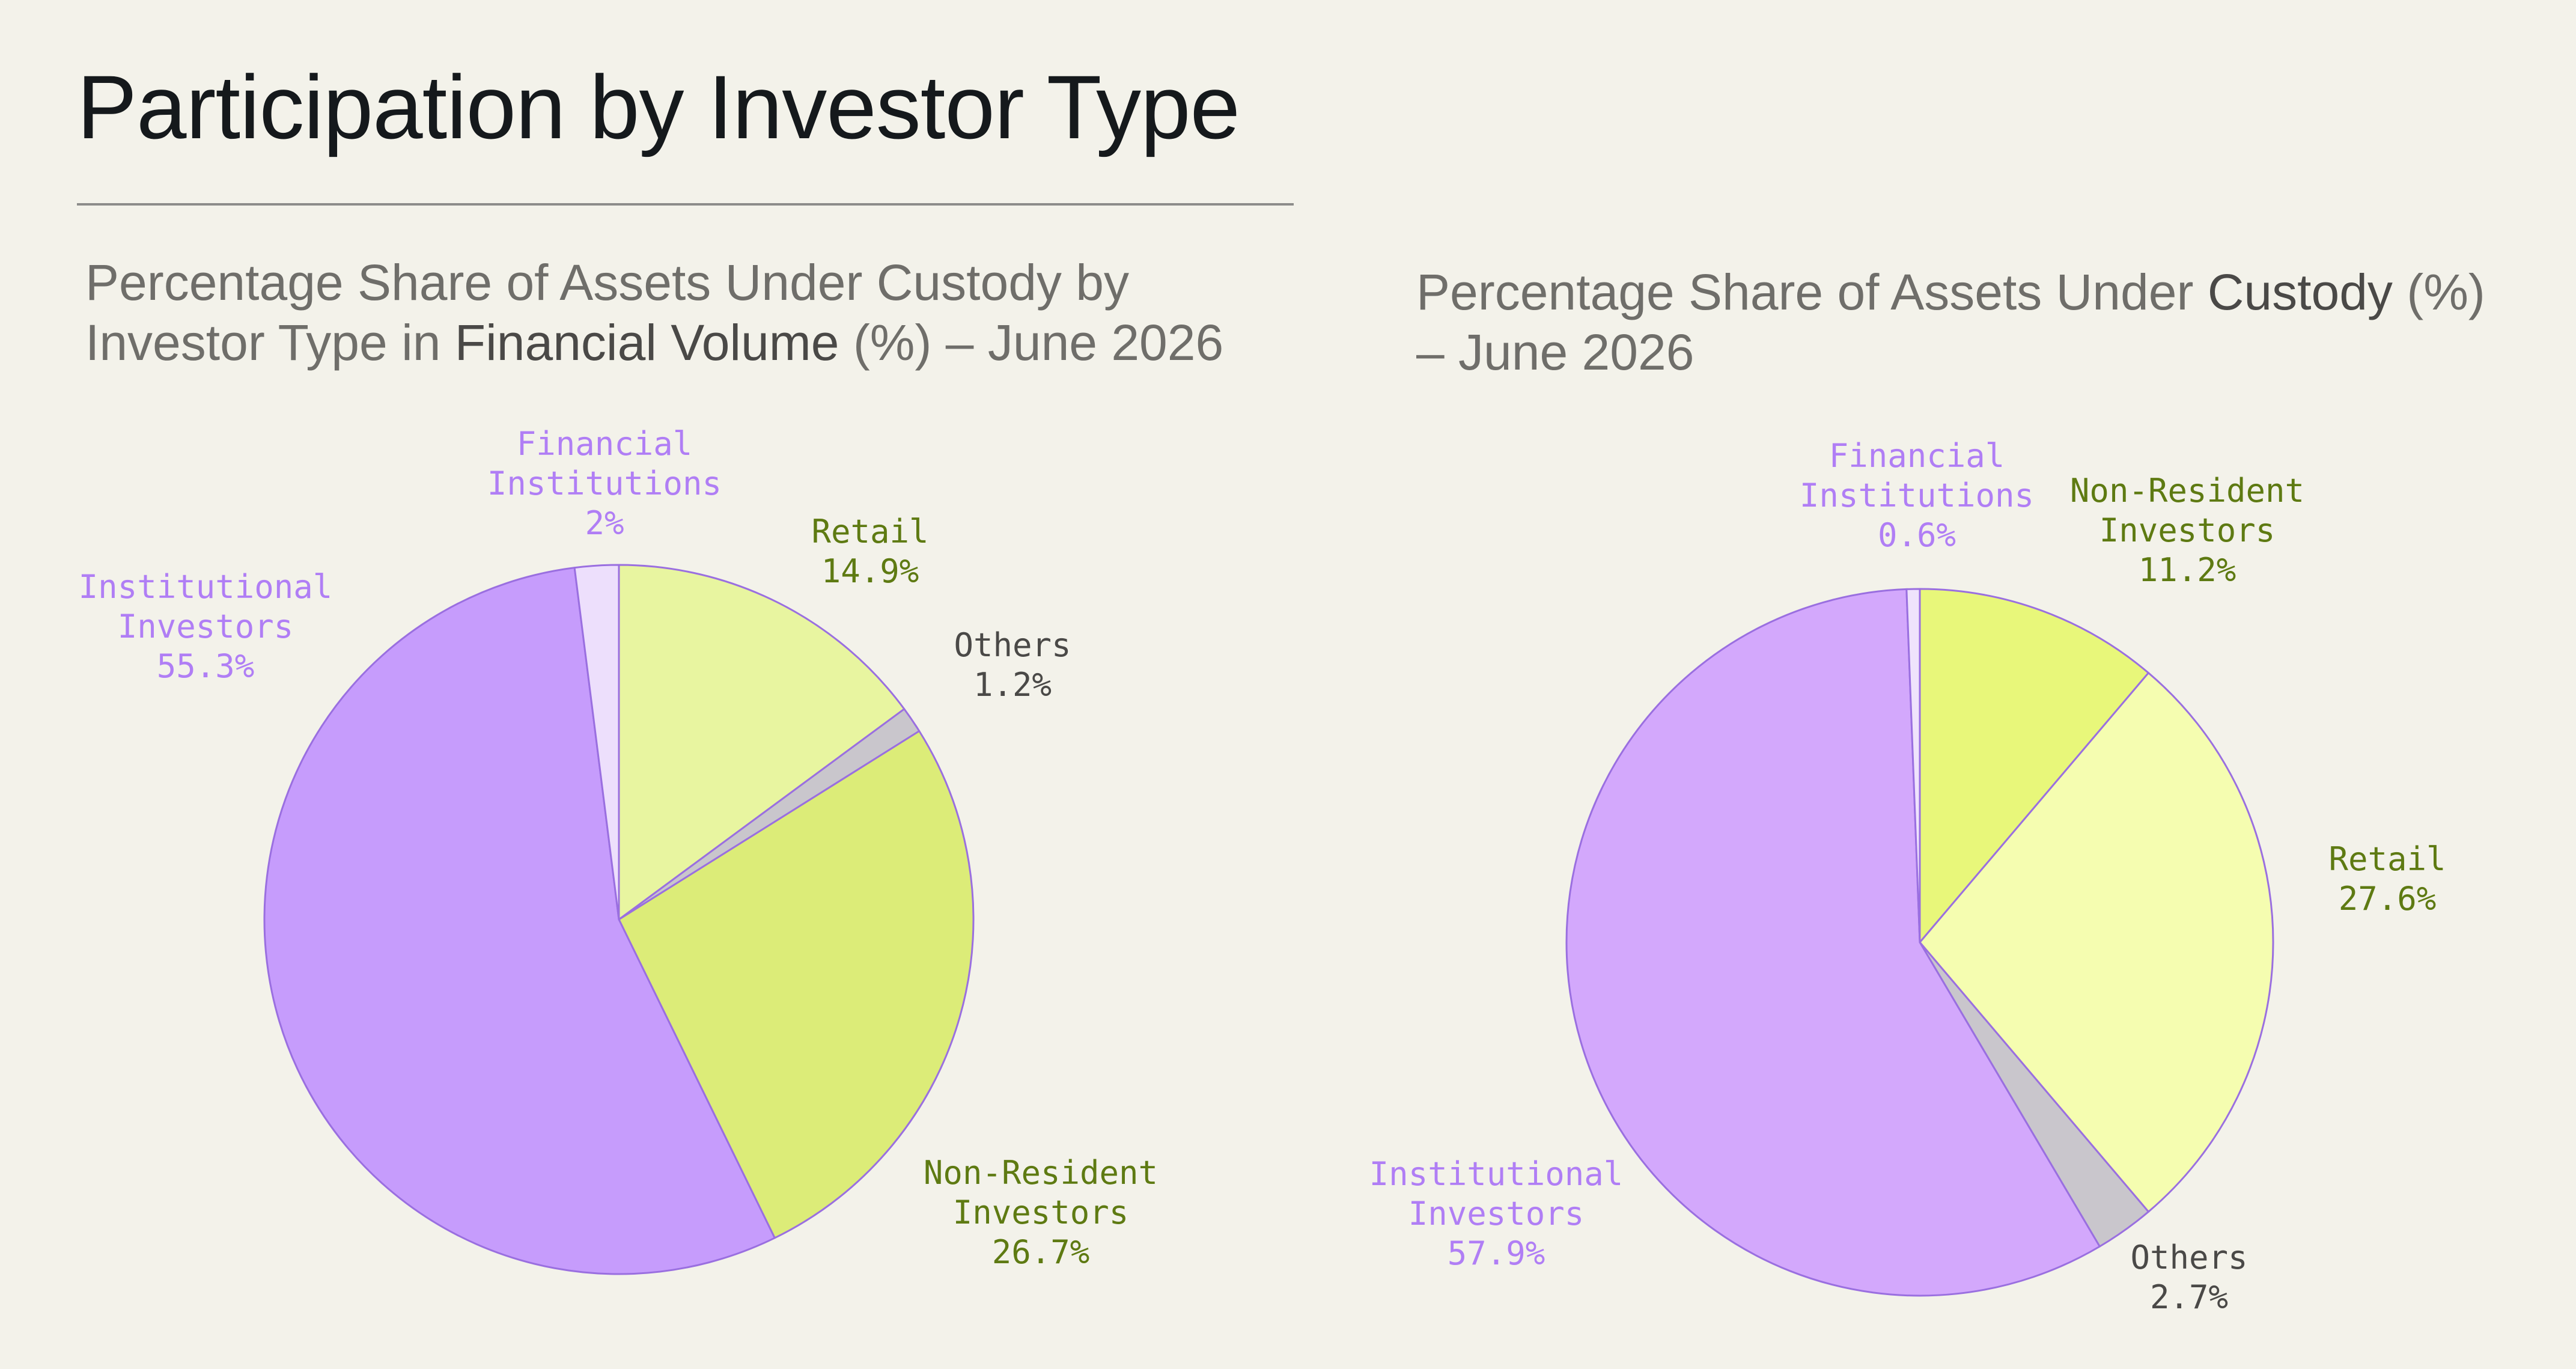 Image resolution: width=2576 pixels, height=1369 pixels. I want to click on page-title: Participation by Investor Type, so click(658, 106).